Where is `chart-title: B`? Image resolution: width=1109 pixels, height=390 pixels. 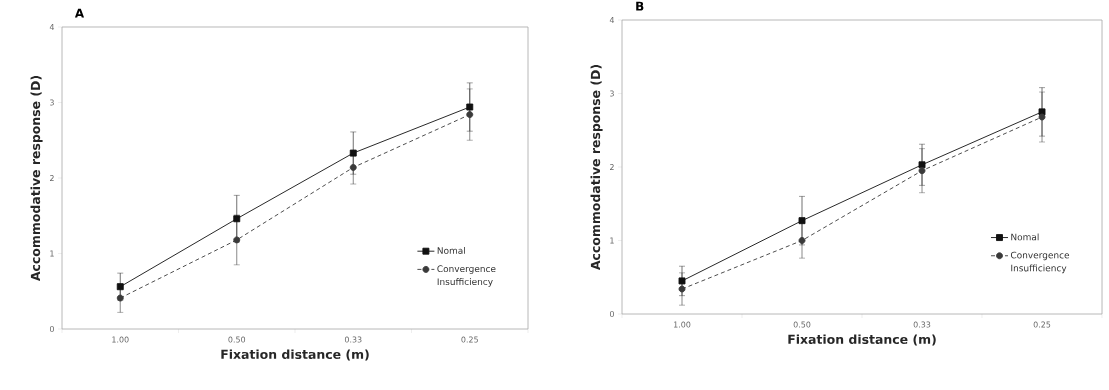
chart-title: B is located at coordinates (640, 6).